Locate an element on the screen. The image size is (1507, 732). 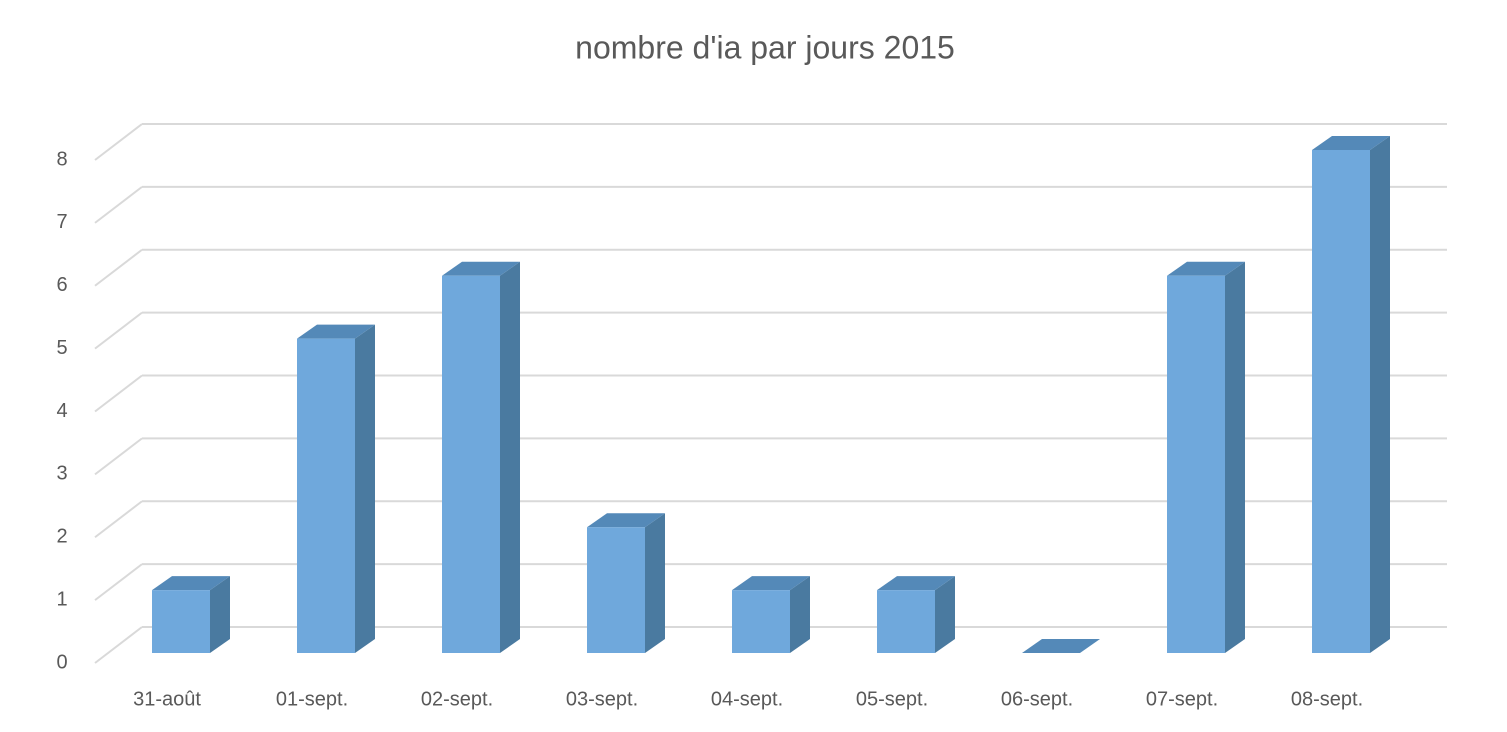
x-tick-label: 08-sept. is located at coordinates (1327, 699).